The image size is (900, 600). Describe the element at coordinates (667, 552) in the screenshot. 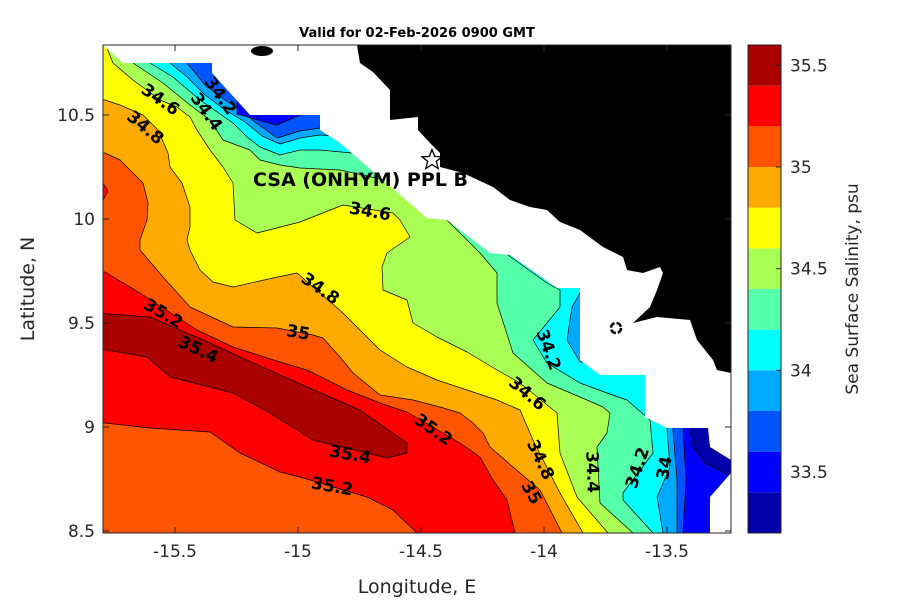

I see `x-tick-label: -13.5` at that location.